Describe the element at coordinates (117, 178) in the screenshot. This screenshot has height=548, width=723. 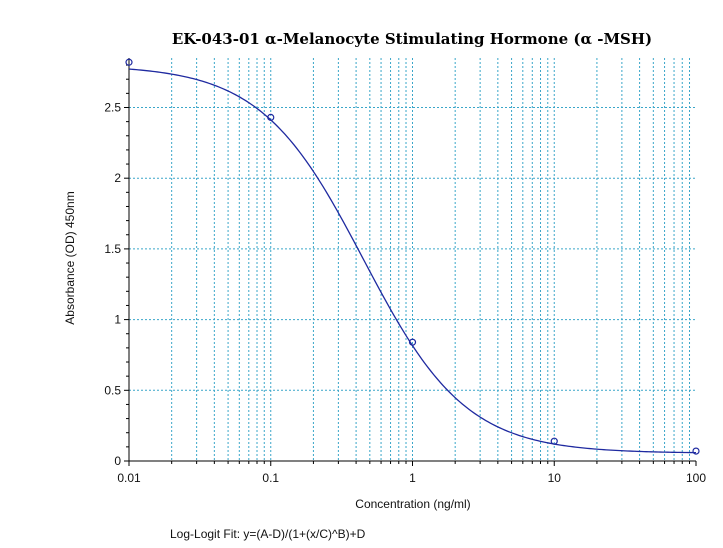
I see `y-tick-label: 2` at that location.